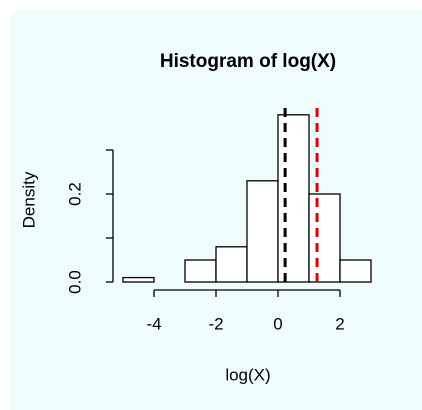  Describe the element at coordinates (248, 61) in the screenshot. I see `chart-title: Histogram of log(X)` at that location.